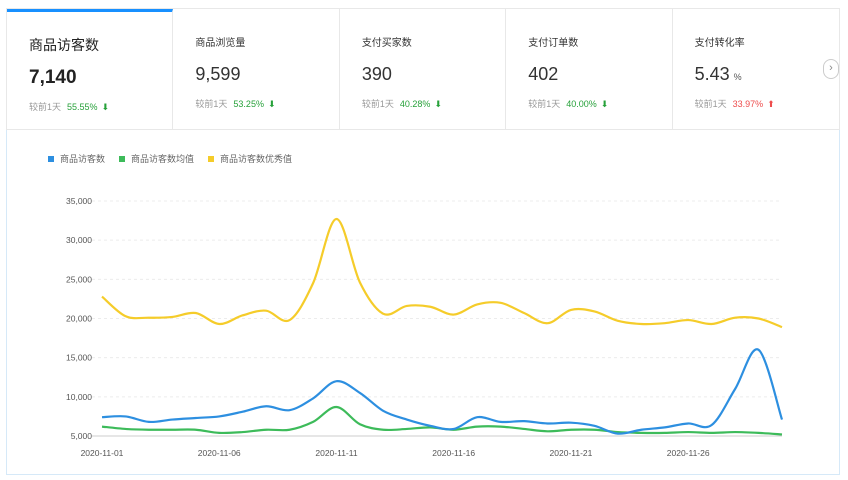  I want to click on metric-card-buyers: 支付买家数 390 较前1天 40.28% ⬇, so click(423, 69).